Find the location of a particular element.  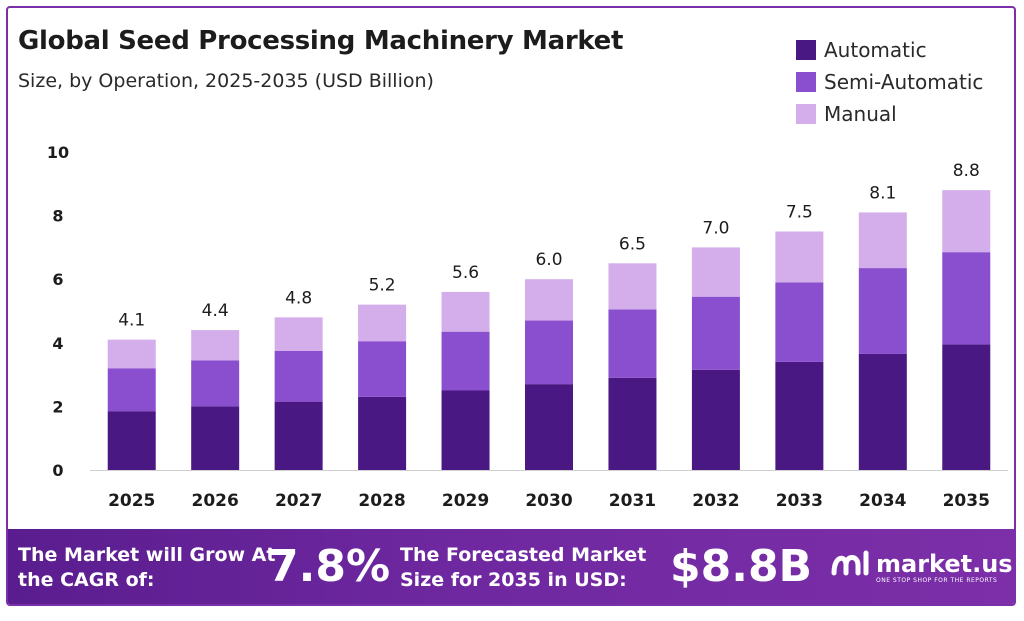

x-tick-label: 2027 is located at coordinates (298, 501).